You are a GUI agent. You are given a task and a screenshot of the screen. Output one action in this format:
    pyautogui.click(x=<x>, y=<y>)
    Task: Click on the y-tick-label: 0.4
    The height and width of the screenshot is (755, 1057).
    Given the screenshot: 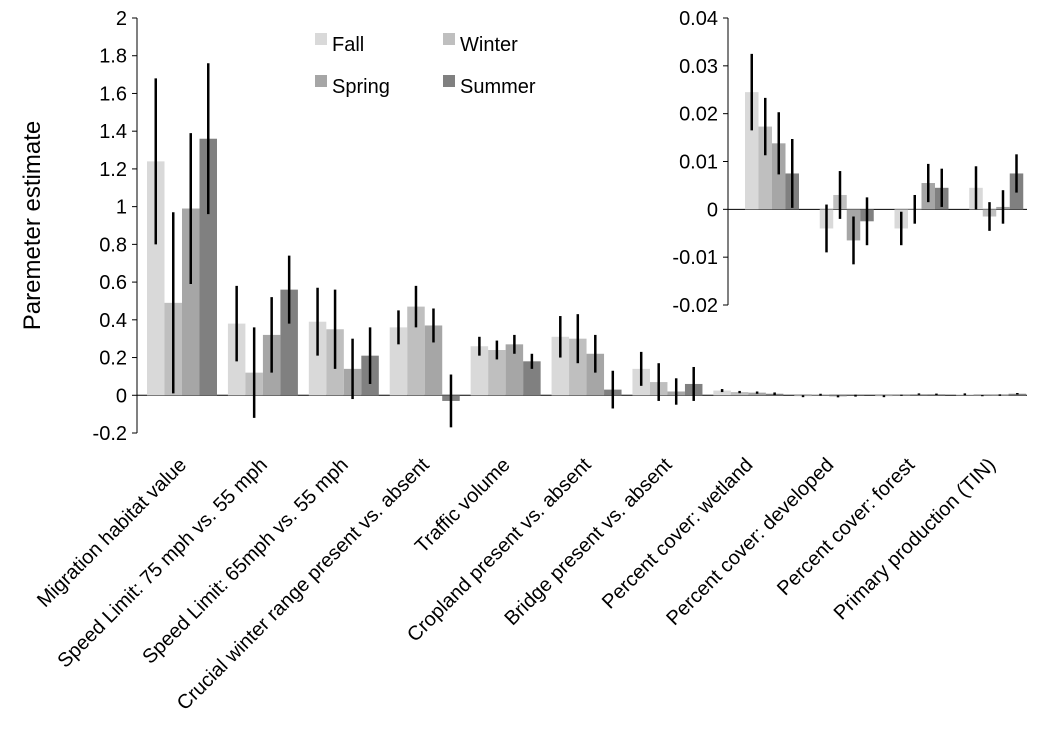 What is the action you would take?
    pyautogui.click(x=113, y=321)
    